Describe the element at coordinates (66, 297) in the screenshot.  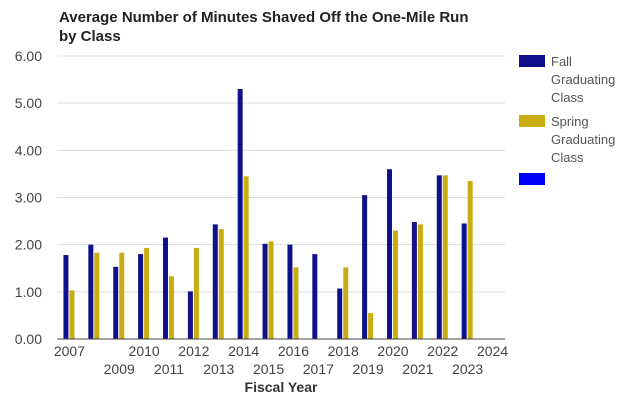
I see `bar-series-0-2007` at that location.